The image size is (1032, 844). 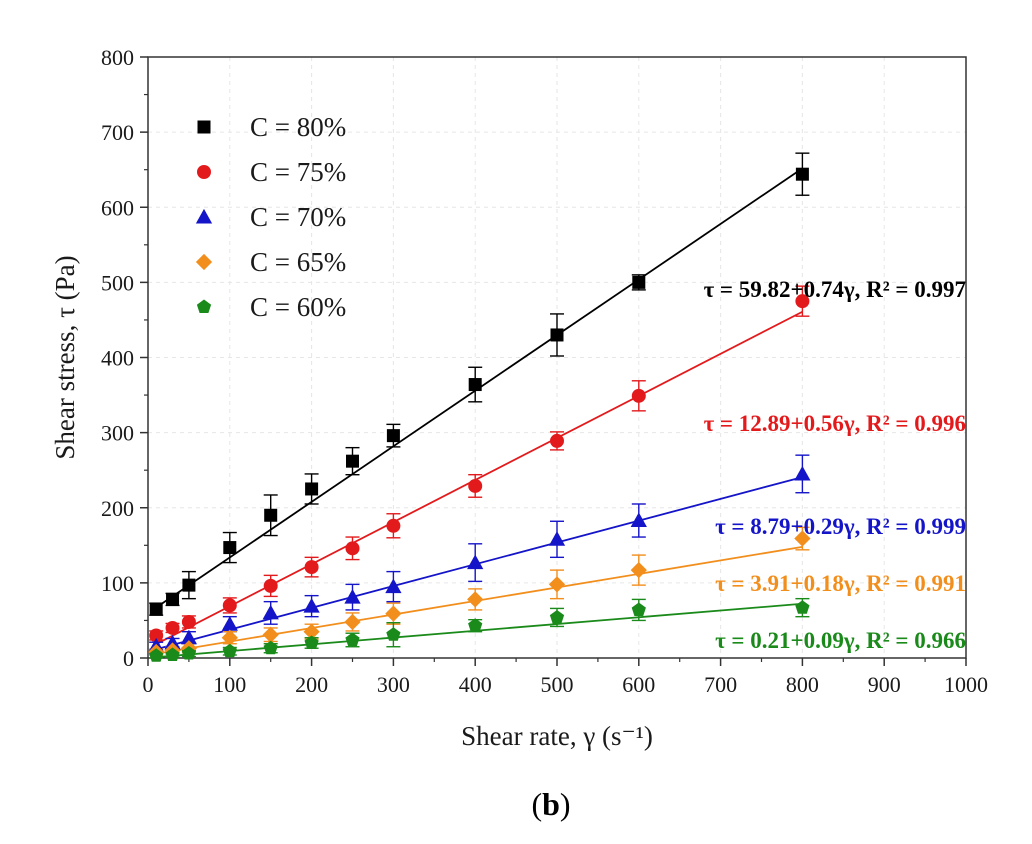 I want to click on x-tick-label: 800, so click(x=802, y=684).